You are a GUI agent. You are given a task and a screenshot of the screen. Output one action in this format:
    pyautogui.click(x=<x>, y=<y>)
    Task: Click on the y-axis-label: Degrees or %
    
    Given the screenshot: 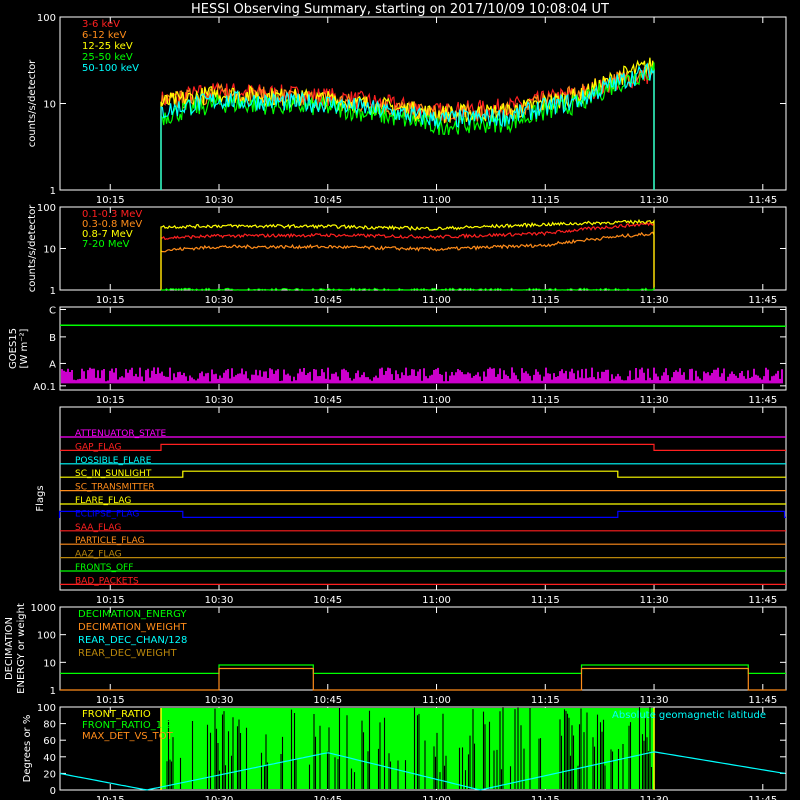 What is the action you would take?
    pyautogui.click(x=27, y=749)
    